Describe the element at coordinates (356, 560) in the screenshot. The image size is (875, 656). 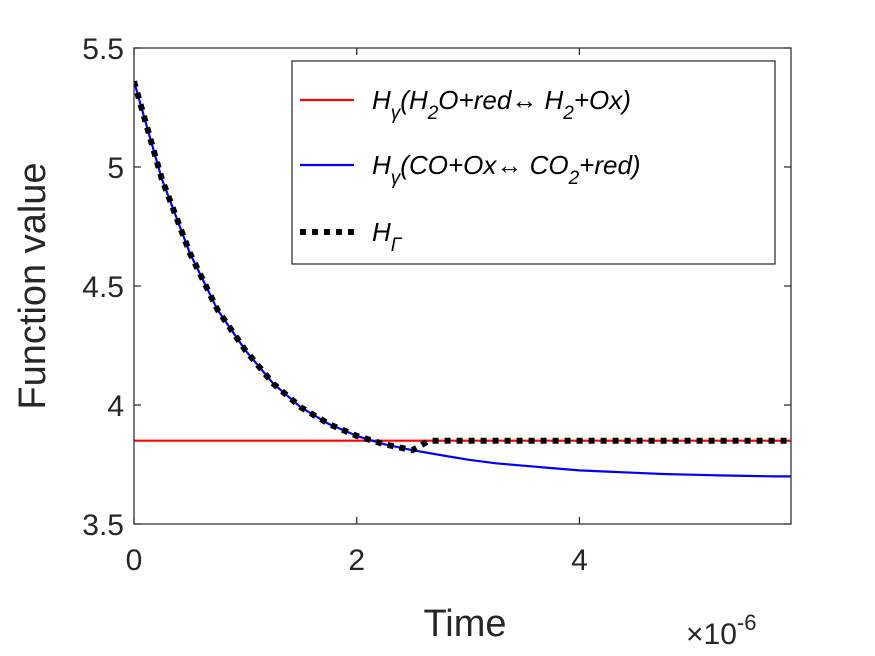
I see `x-tick-label: 2` at that location.